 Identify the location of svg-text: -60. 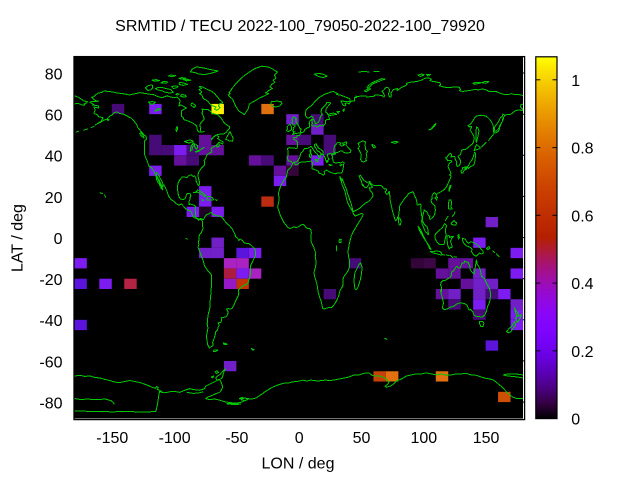
(50, 362).